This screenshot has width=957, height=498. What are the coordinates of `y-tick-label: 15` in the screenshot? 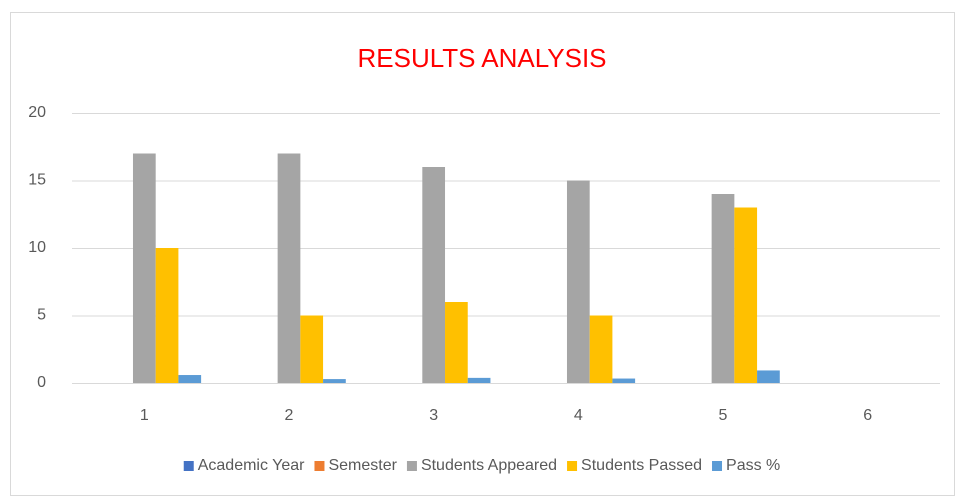 It's located at (37, 180).